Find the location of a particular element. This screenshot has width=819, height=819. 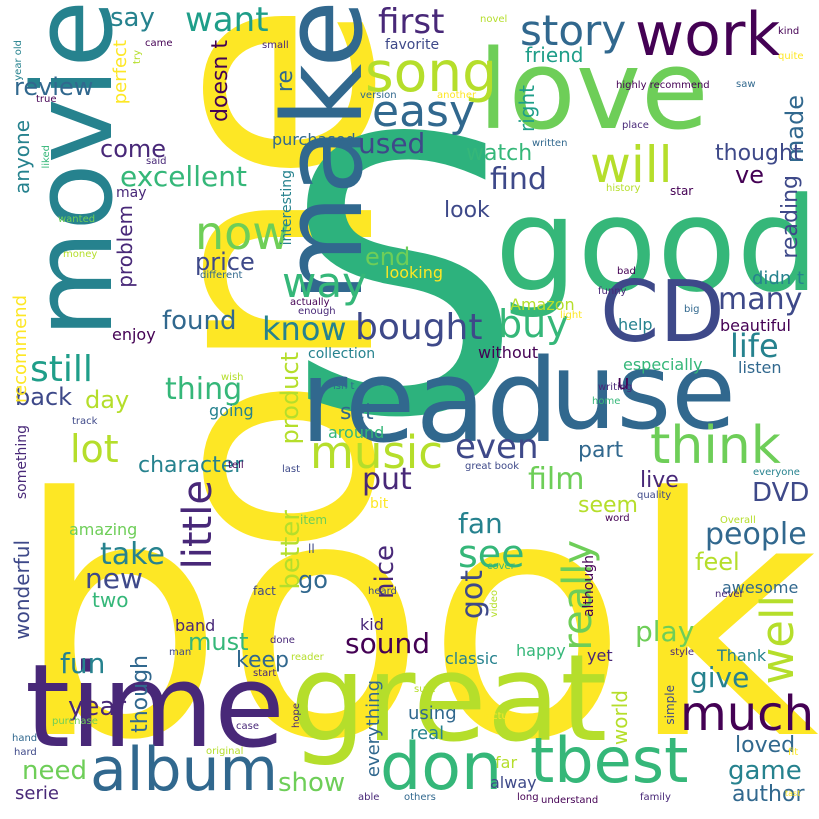

cloud-word-loved: loved is located at coordinates (765, 745).